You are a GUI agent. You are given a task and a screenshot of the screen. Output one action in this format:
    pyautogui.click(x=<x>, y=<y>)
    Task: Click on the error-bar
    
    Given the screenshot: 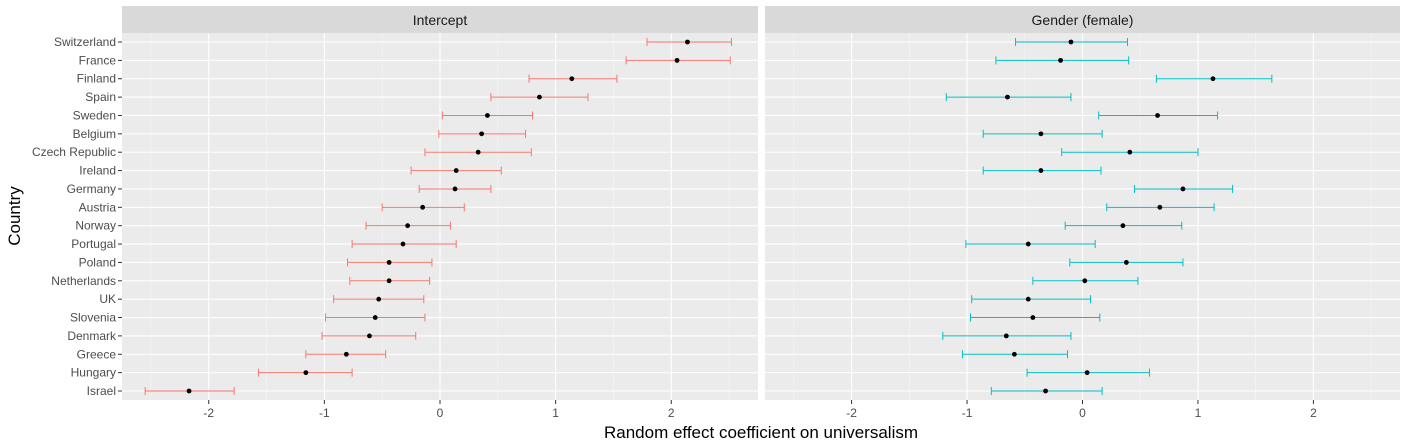 What is the action you would take?
    pyautogui.click(x=1031, y=299)
    